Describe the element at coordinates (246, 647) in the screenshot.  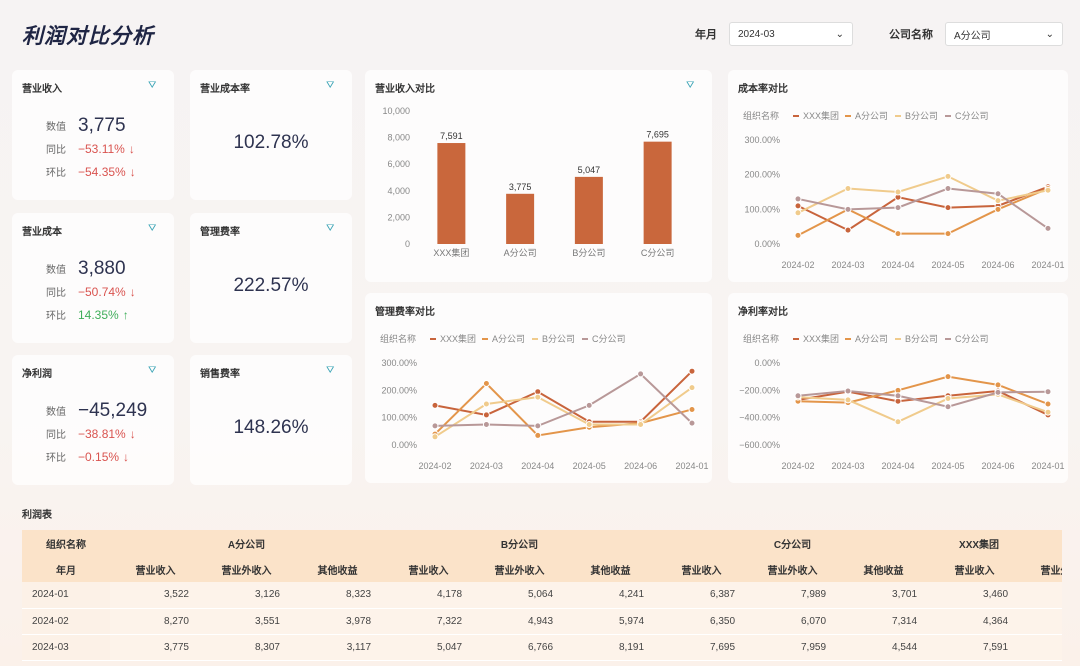
I see `table-cell: 8,307` at that location.